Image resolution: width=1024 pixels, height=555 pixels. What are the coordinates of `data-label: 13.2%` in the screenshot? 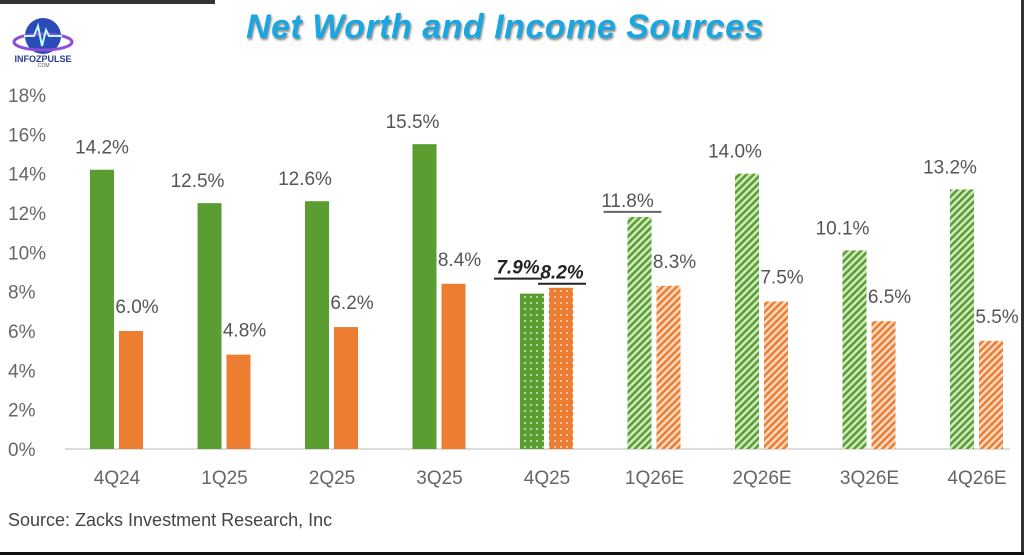 It's located at (950, 167).